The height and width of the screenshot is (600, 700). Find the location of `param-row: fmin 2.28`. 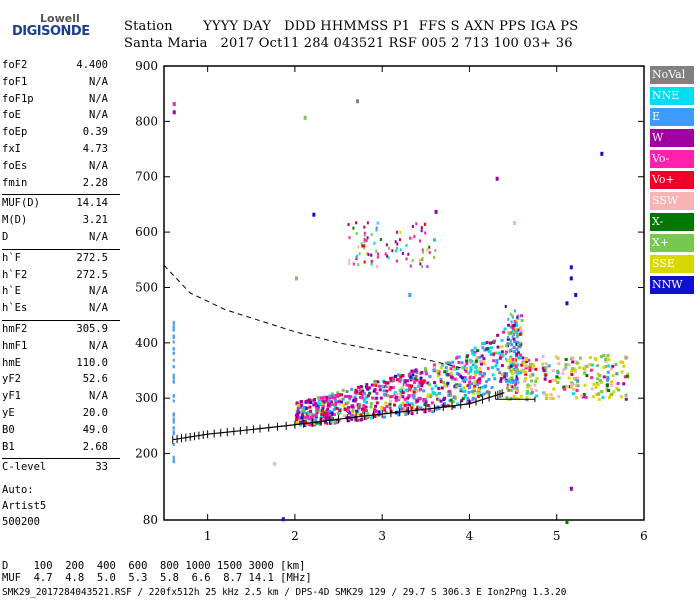

param-row: fmin 2.28 is located at coordinates (55, 183).